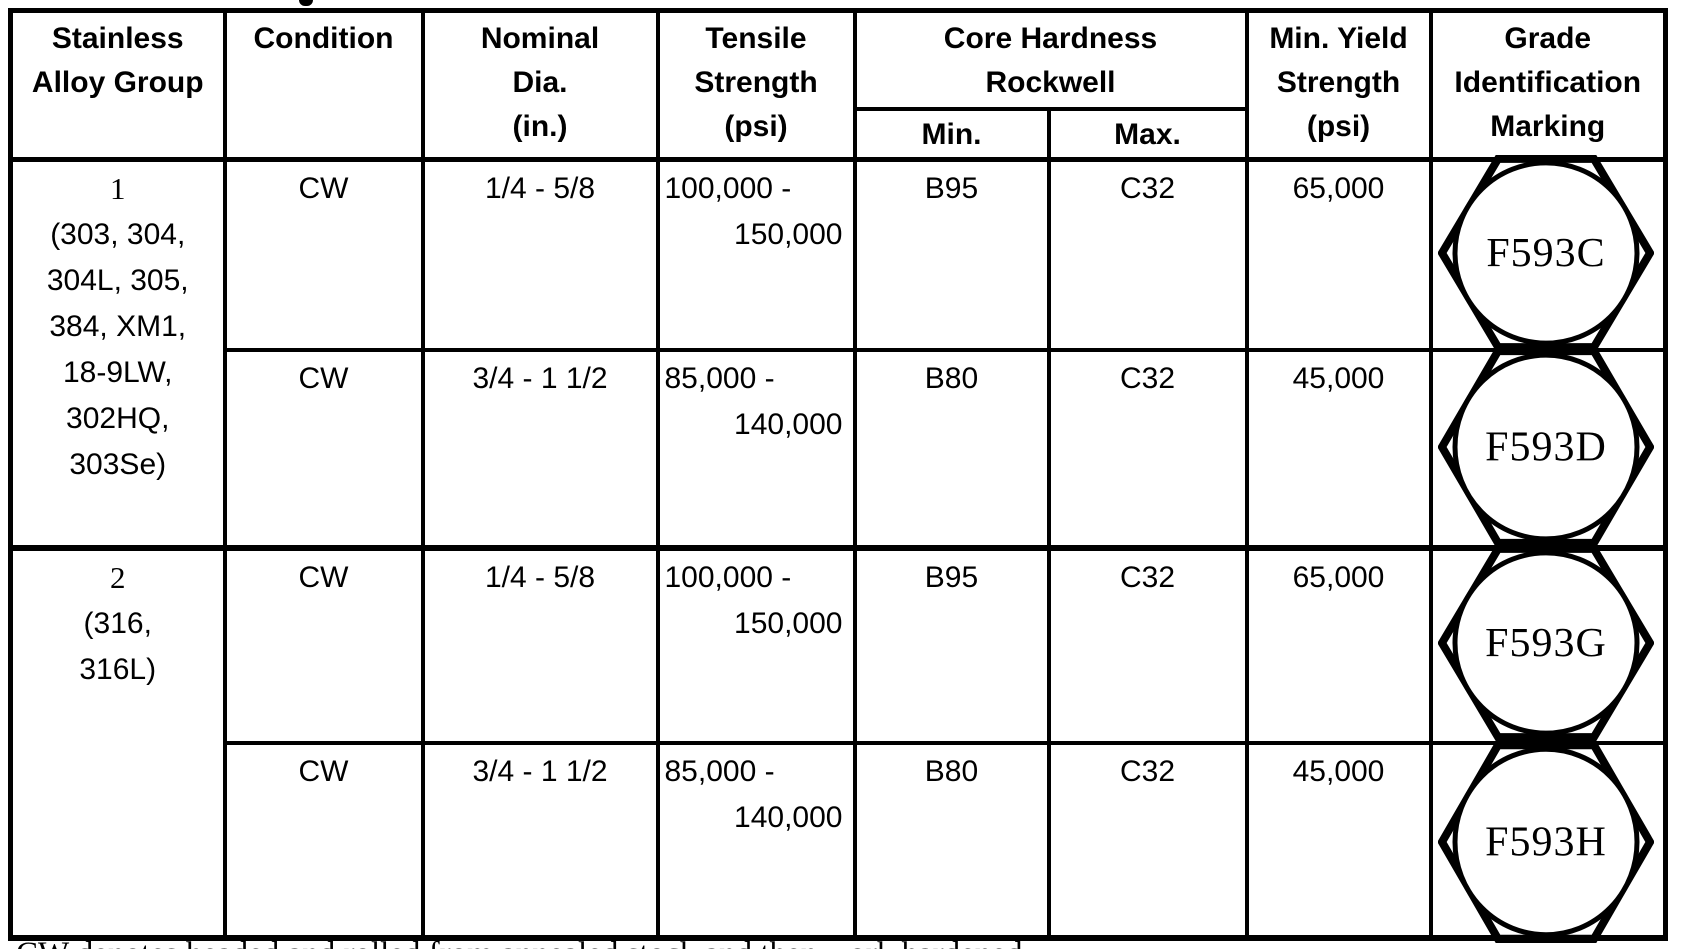  Describe the element at coordinates (117, 280) in the screenshot. I see `alloy-list-line: 304L, 305,` at that location.